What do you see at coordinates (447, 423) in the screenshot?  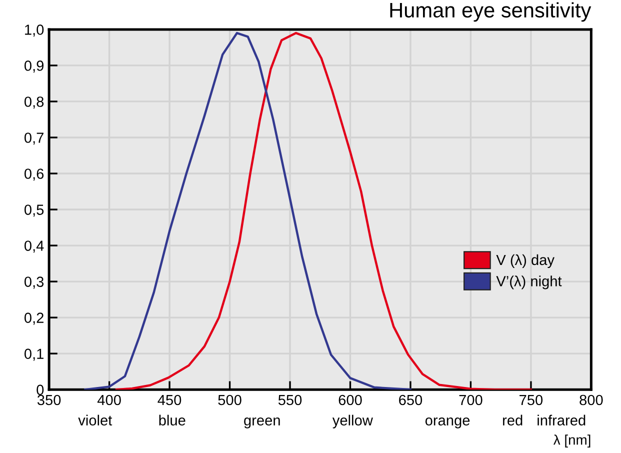 I see `text: orange` at bounding box center [447, 423].